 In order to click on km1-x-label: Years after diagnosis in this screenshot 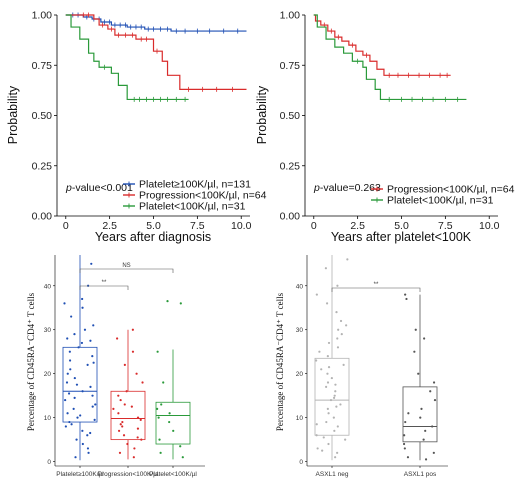, I will do `click(153, 237)`.